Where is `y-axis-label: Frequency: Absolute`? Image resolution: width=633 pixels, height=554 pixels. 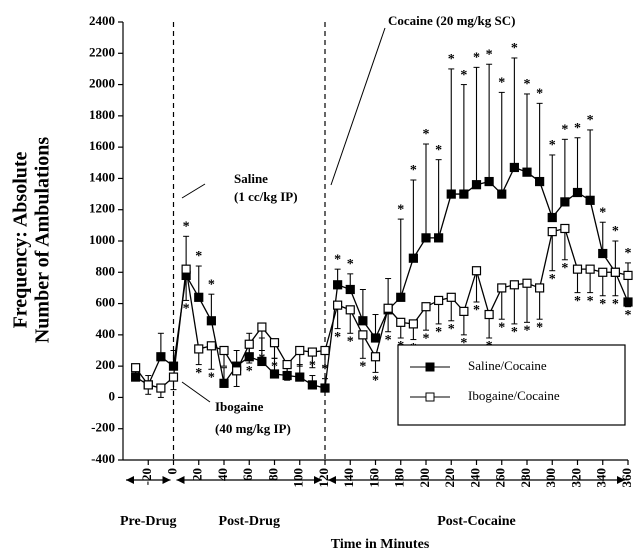
y-axis-label: Frequency: Absolute is located at coordinates (21, 239).